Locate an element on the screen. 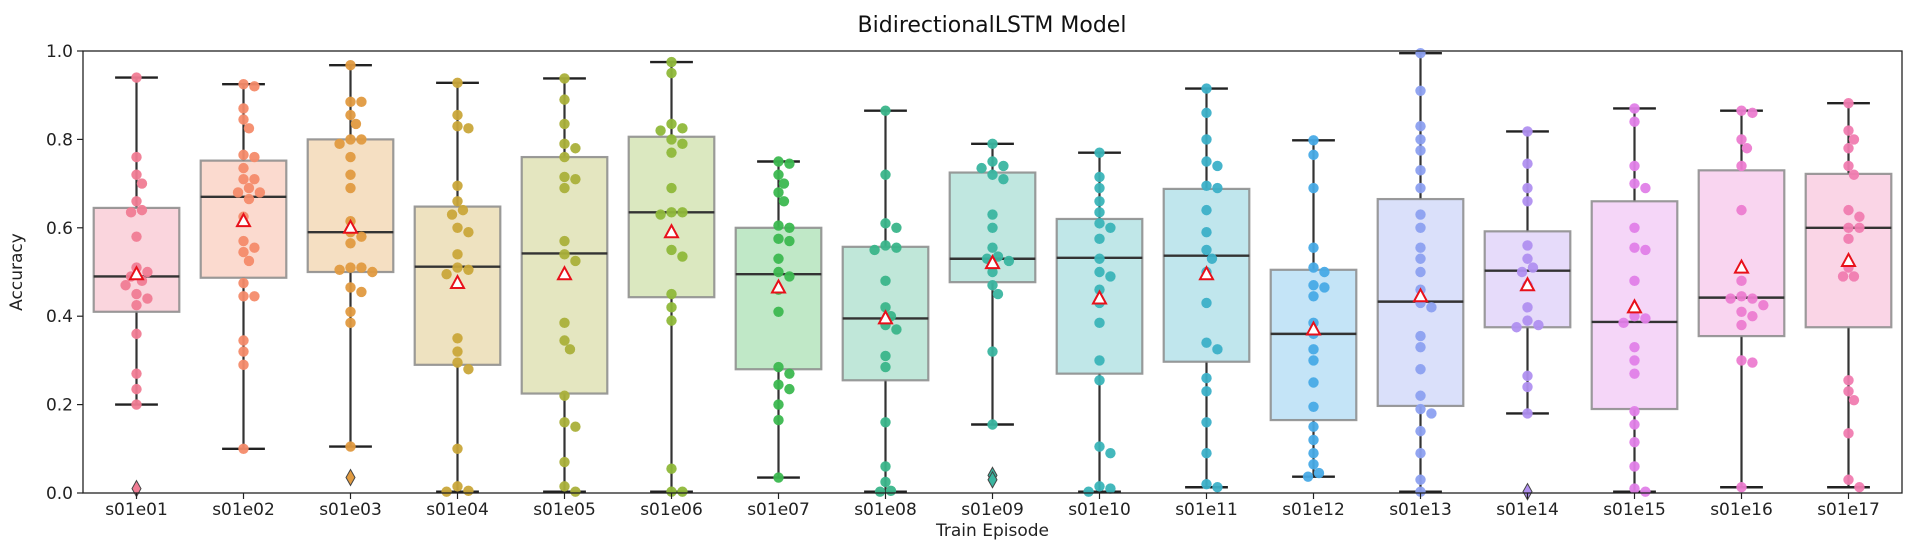 The width and height of the screenshot is (1920, 541). x-tick-label: s01e07 is located at coordinates (778, 510).